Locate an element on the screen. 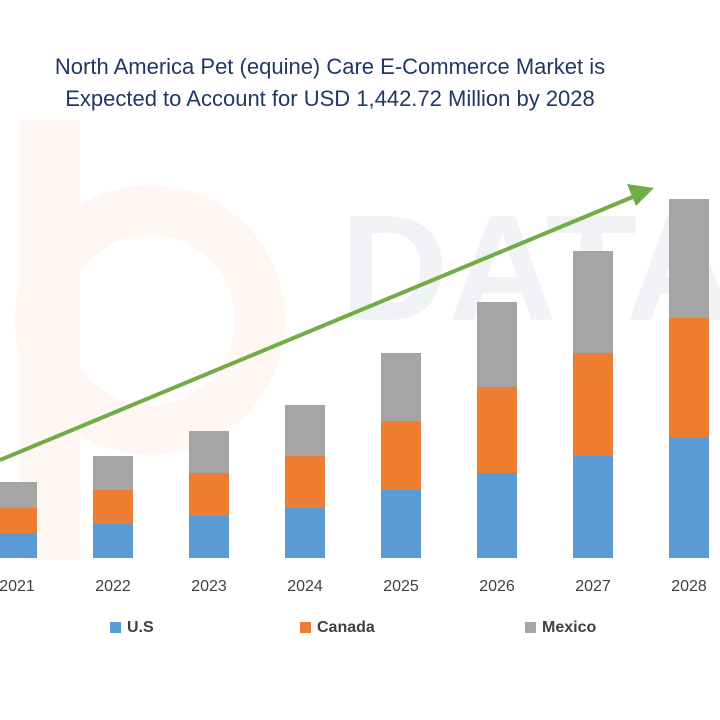 This screenshot has height=720, width=720. legend-label: U.S is located at coordinates (140, 627).